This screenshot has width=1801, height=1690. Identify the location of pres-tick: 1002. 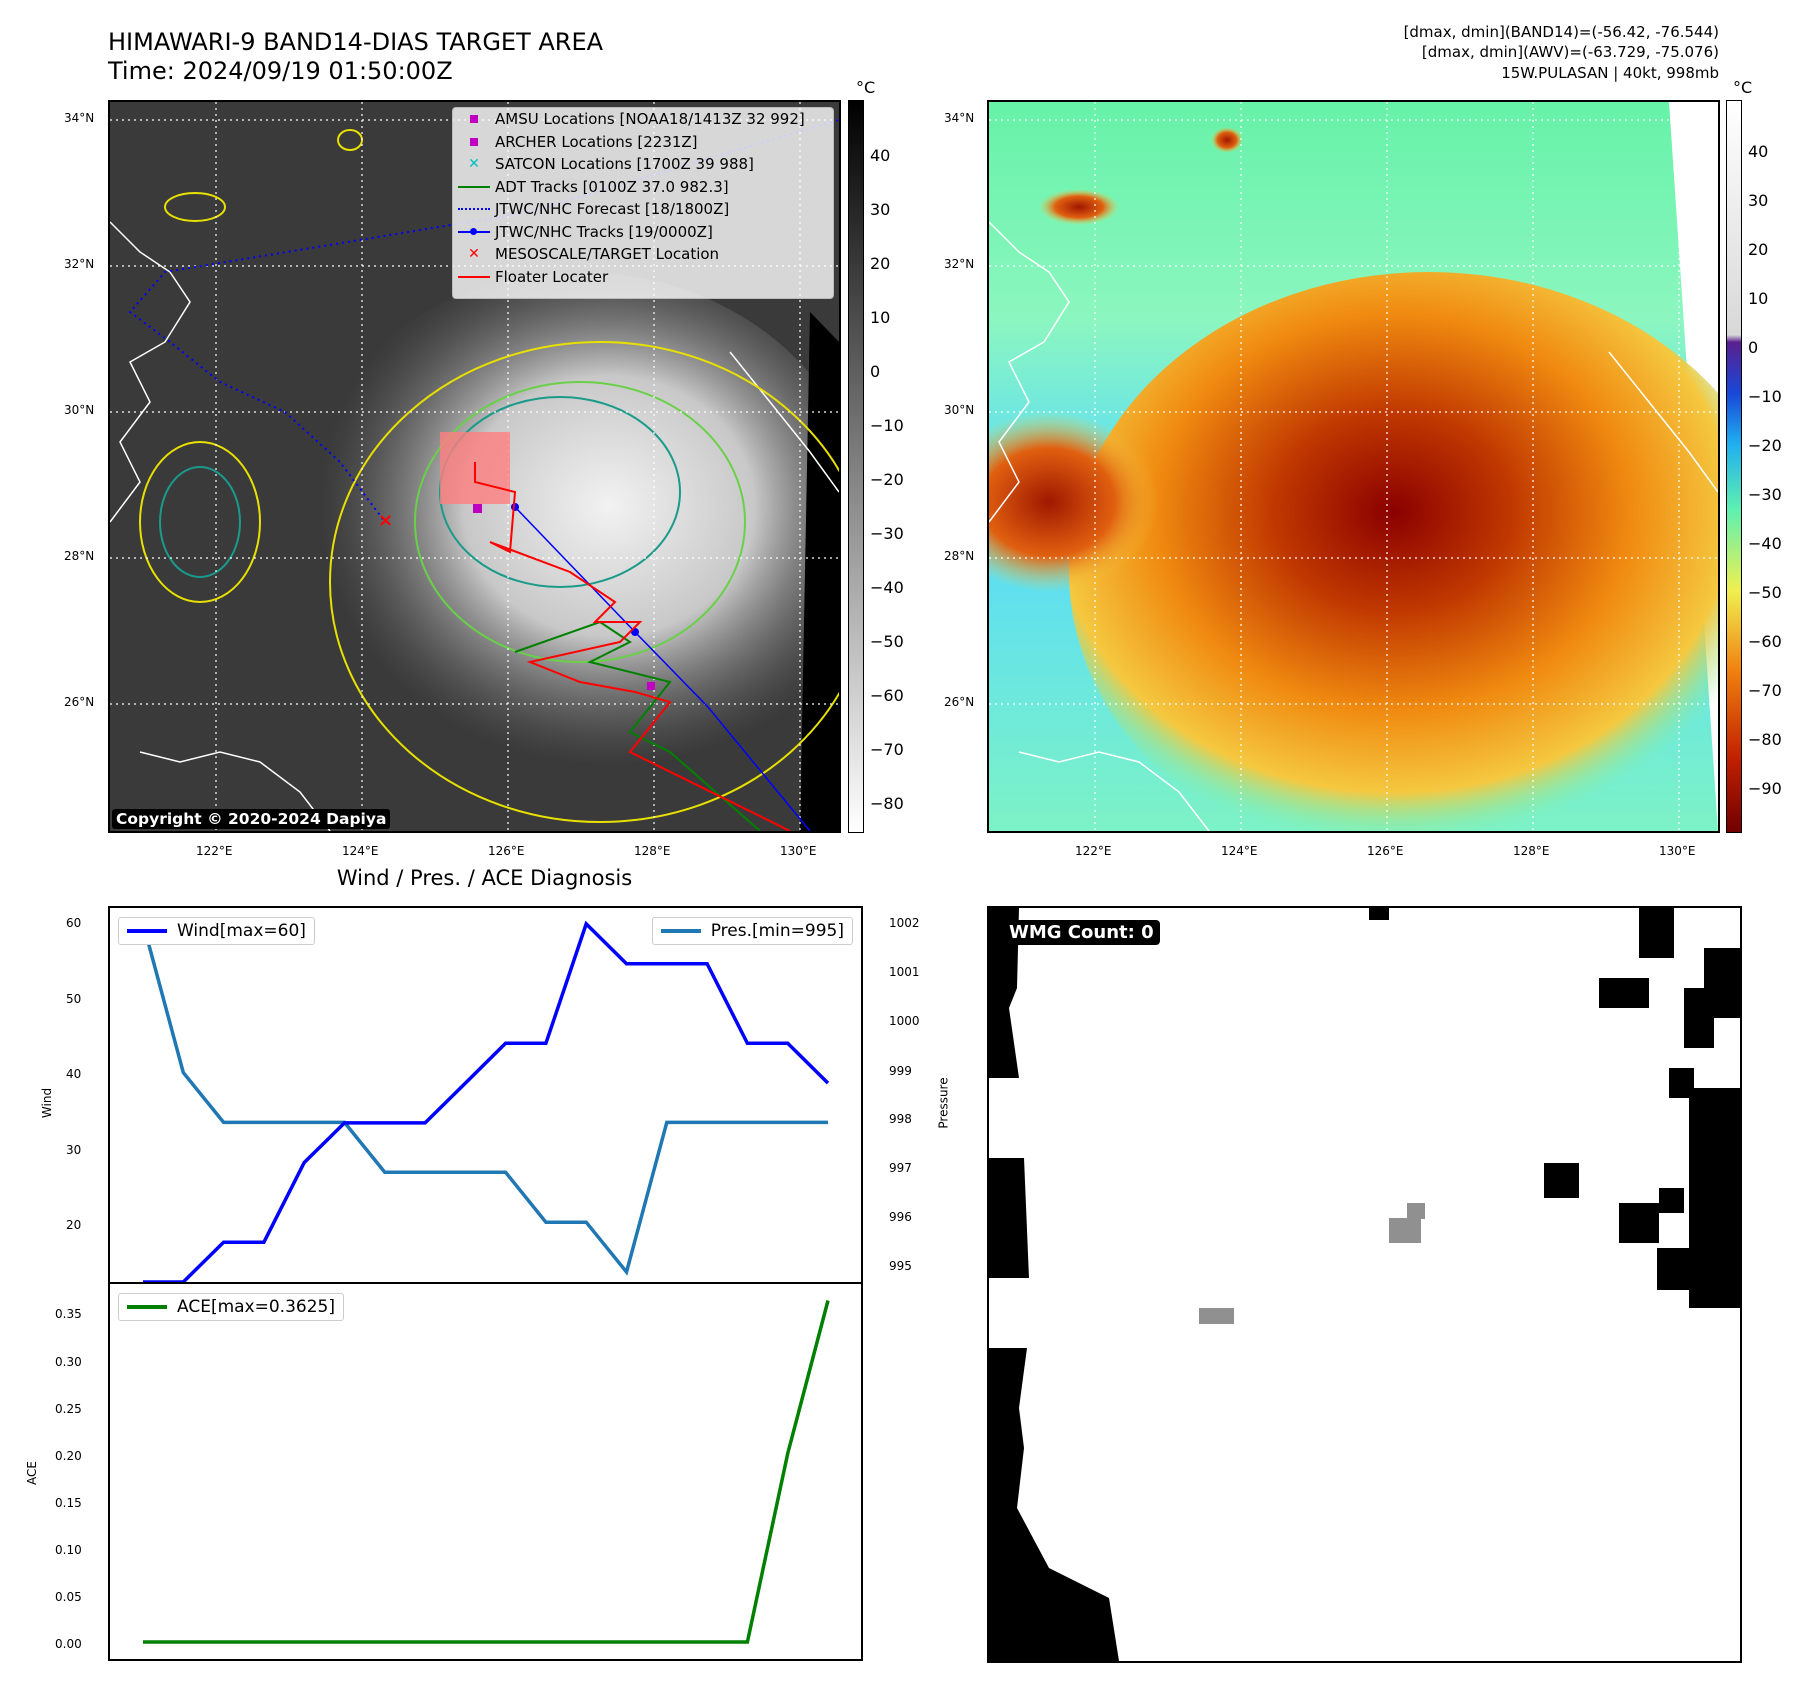
(904, 923).